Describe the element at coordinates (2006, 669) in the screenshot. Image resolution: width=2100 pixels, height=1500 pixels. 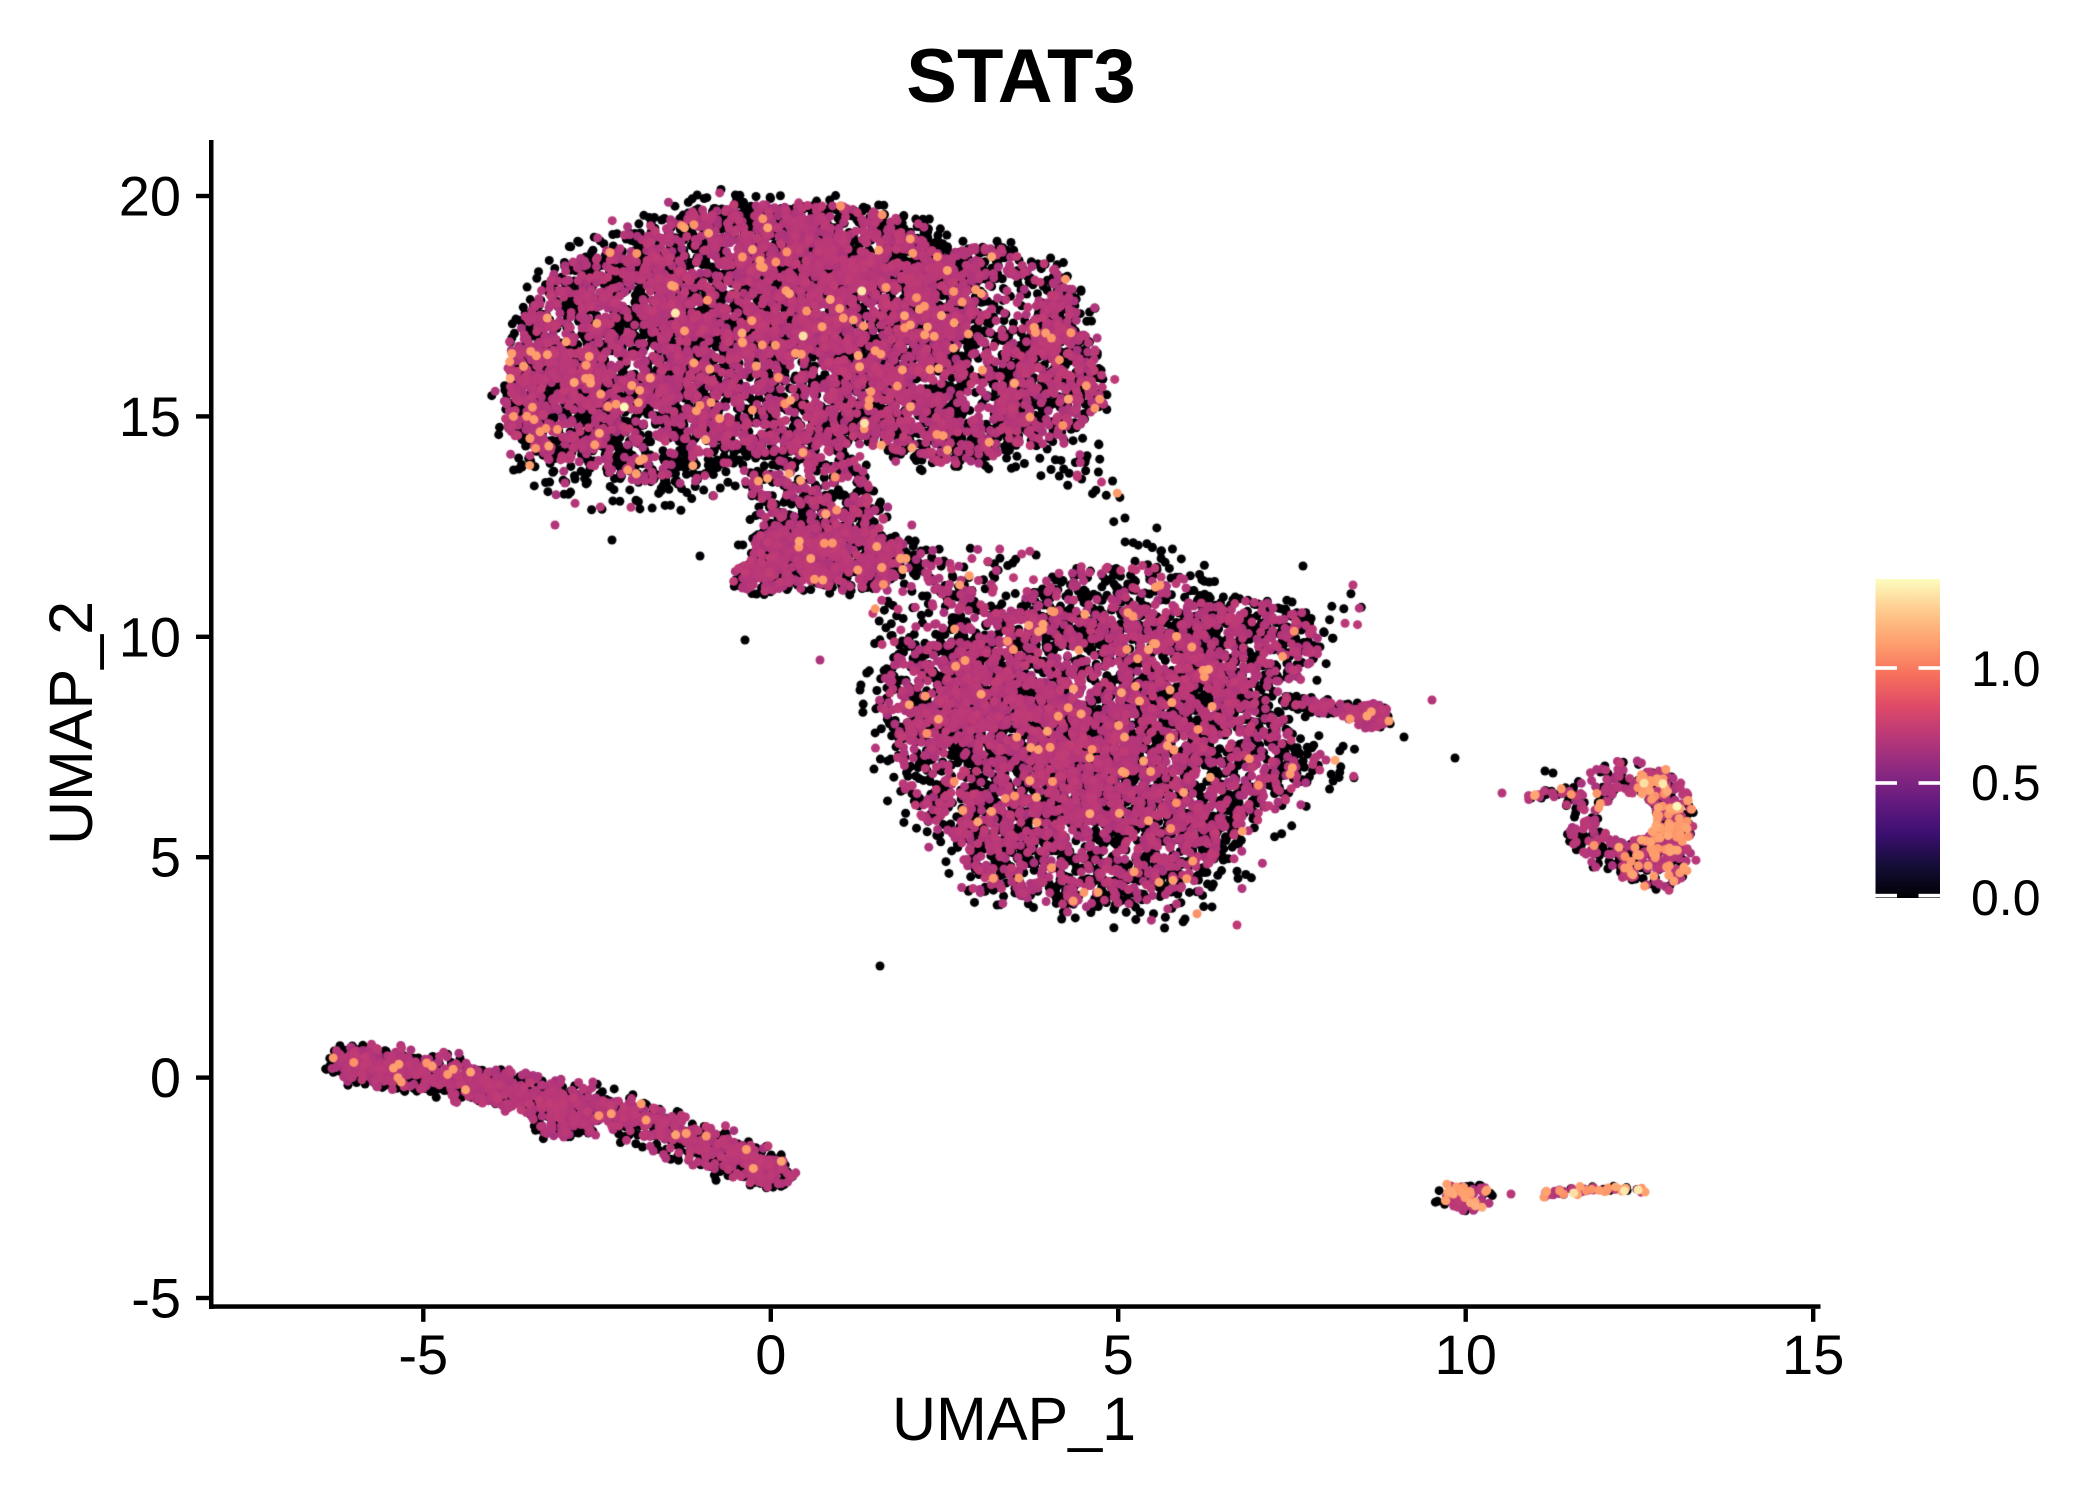
I see `svg-text: 1.0` at that location.